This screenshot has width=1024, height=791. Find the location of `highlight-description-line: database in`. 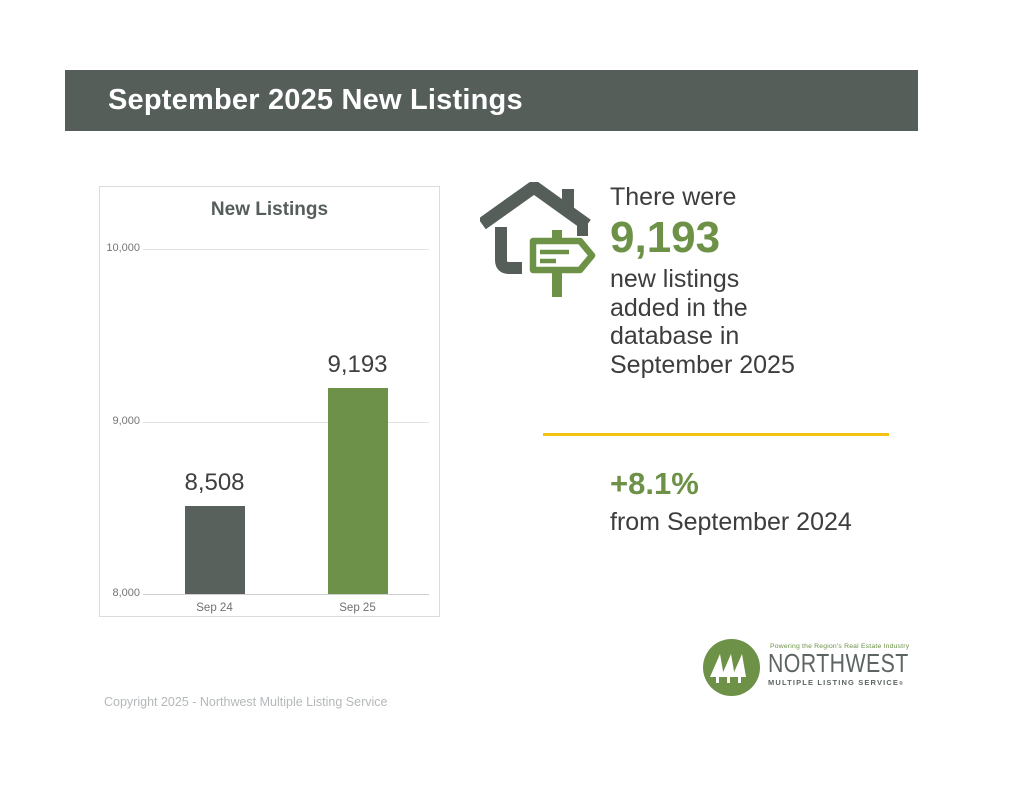

highlight-description-line: database in is located at coordinates (675, 336).